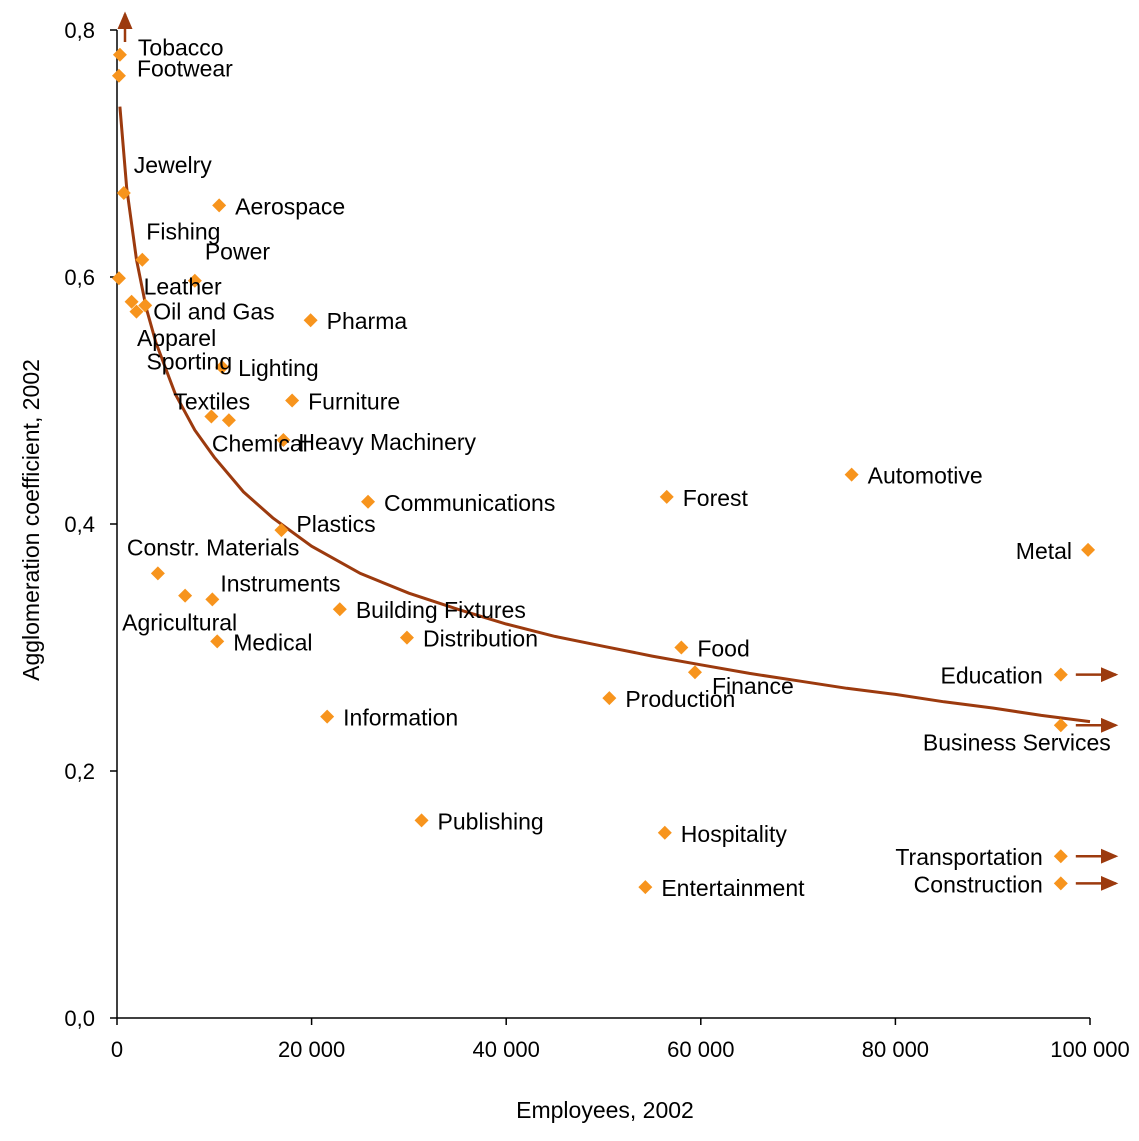 The image size is (1139, 1141). What do you see at coordinates (217, 641) in the screenshot?
I see `data-point-medical` at bounding box center [217, 641].